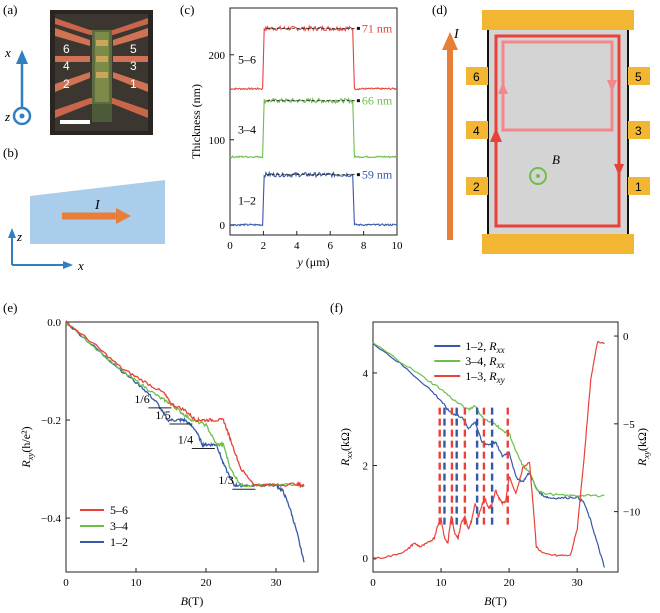 The image size is (660, 613). What do you see at coordinates (495, 601) in the screenshot?
I see `x-axis-label-f: B(T)` at bounding box center [495, 601].